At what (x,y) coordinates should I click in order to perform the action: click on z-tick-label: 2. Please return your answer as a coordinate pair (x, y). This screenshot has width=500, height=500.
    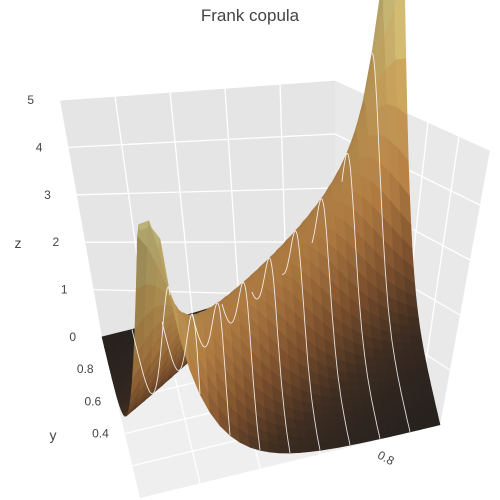
    Looking at the image, I should click on (56, 242).